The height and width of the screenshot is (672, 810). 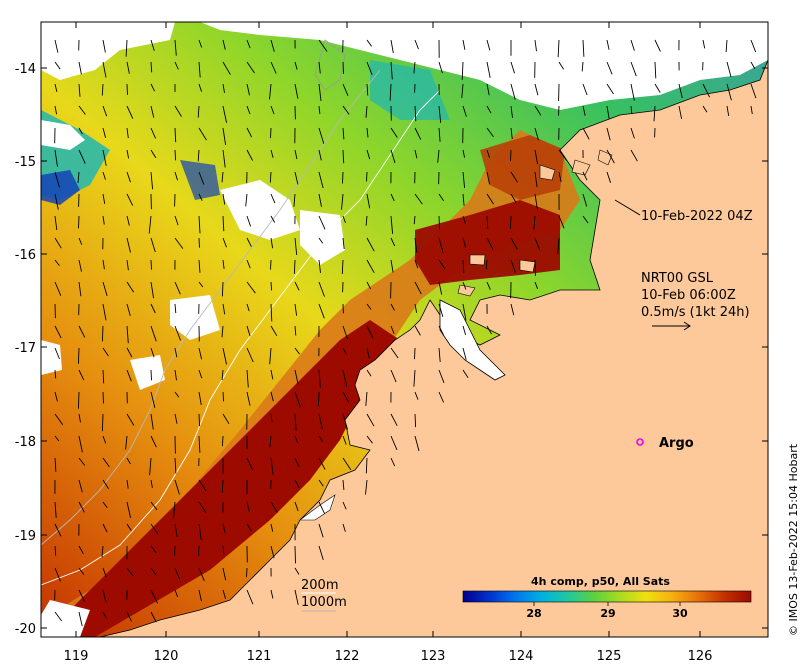 What do you see at coordinates (700, 656) in the screenshot?
I see `x-tick-label: 126` at bounding box center [700, 656].